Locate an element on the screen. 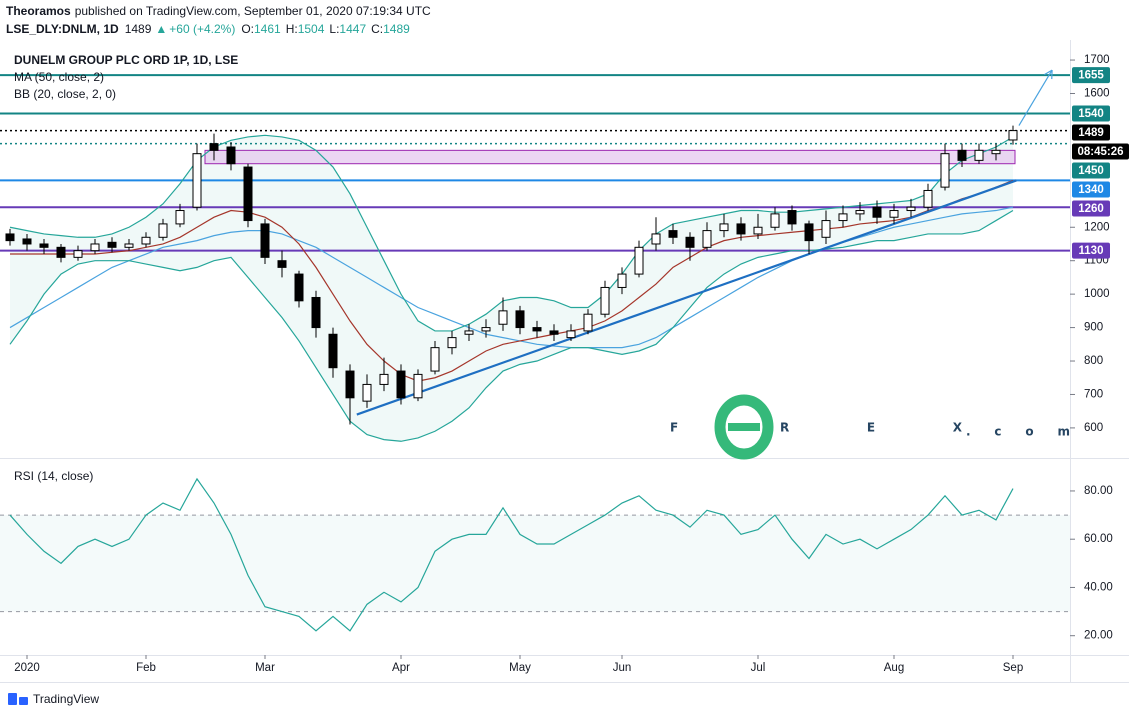  price-badge: 1655 is located at coordinates (1091, 76).